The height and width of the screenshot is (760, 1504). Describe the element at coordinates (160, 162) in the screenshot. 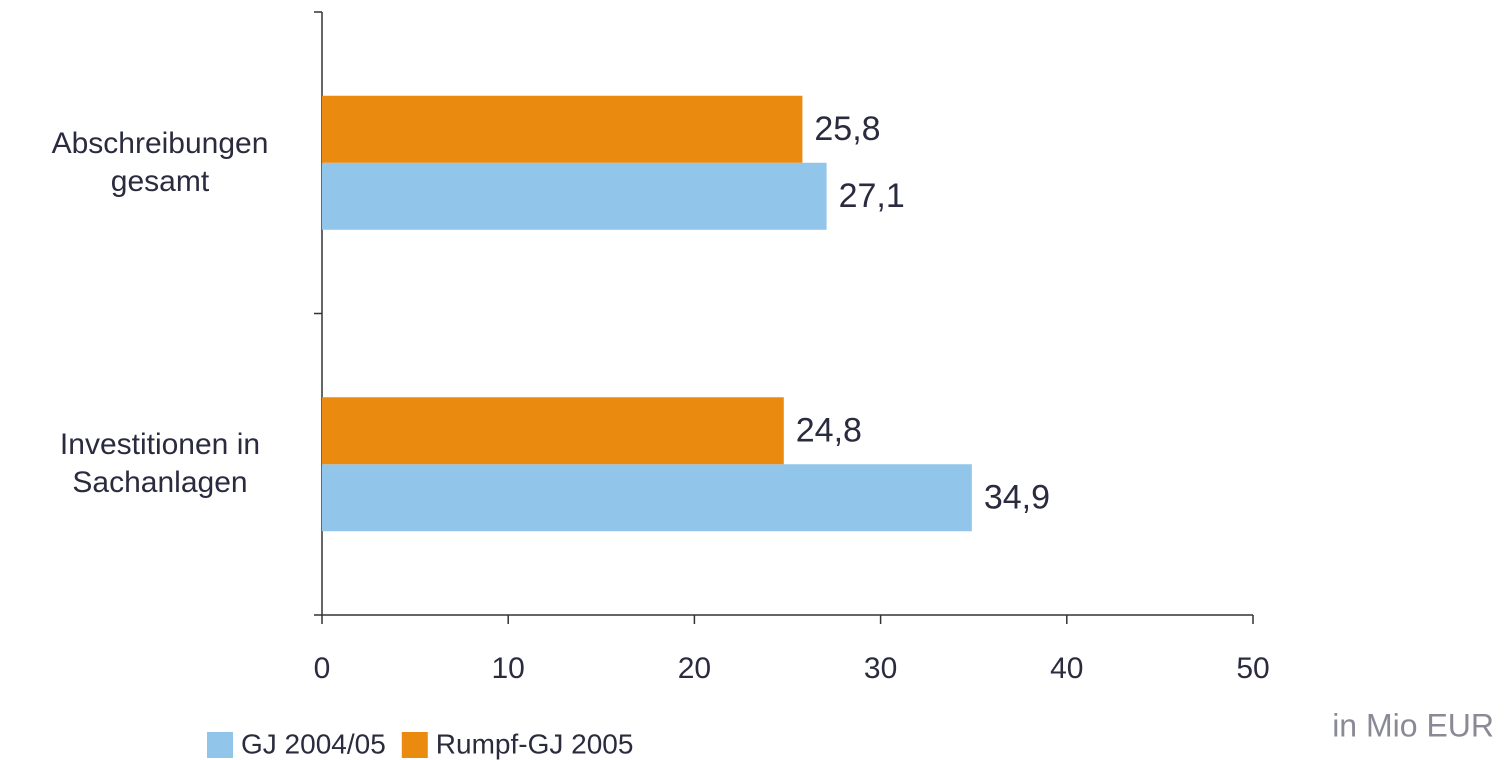

I see `category-label: Abschreibungen gesamt` at that location.